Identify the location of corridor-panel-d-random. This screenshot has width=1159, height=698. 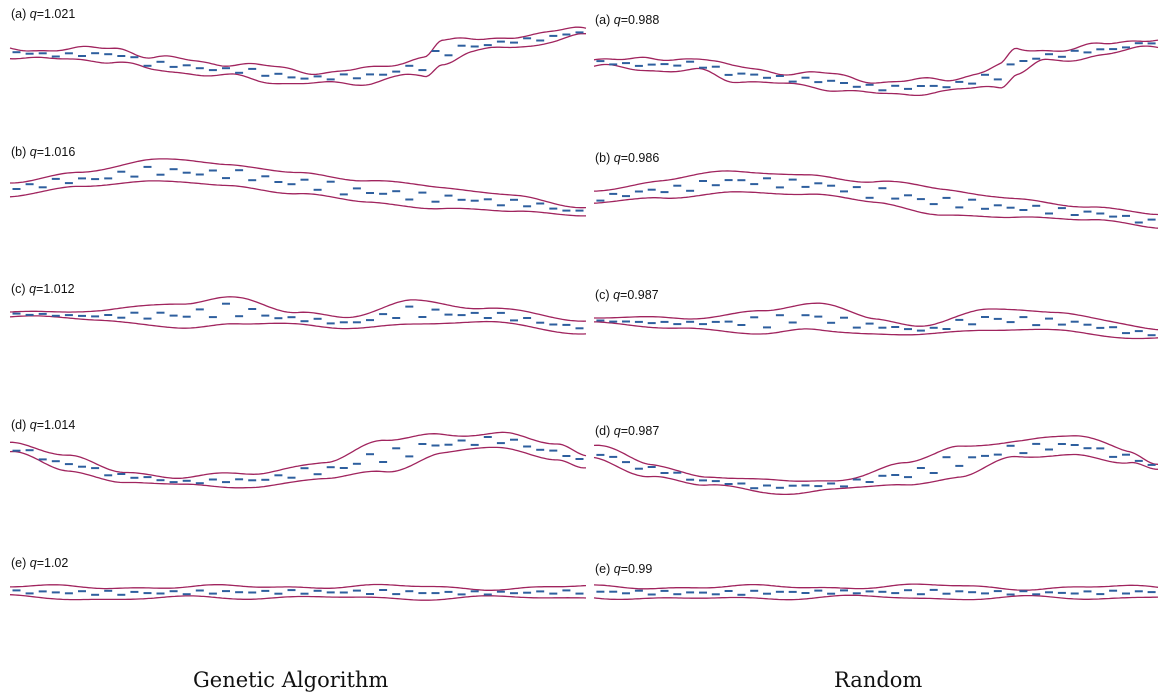
(876, 465).